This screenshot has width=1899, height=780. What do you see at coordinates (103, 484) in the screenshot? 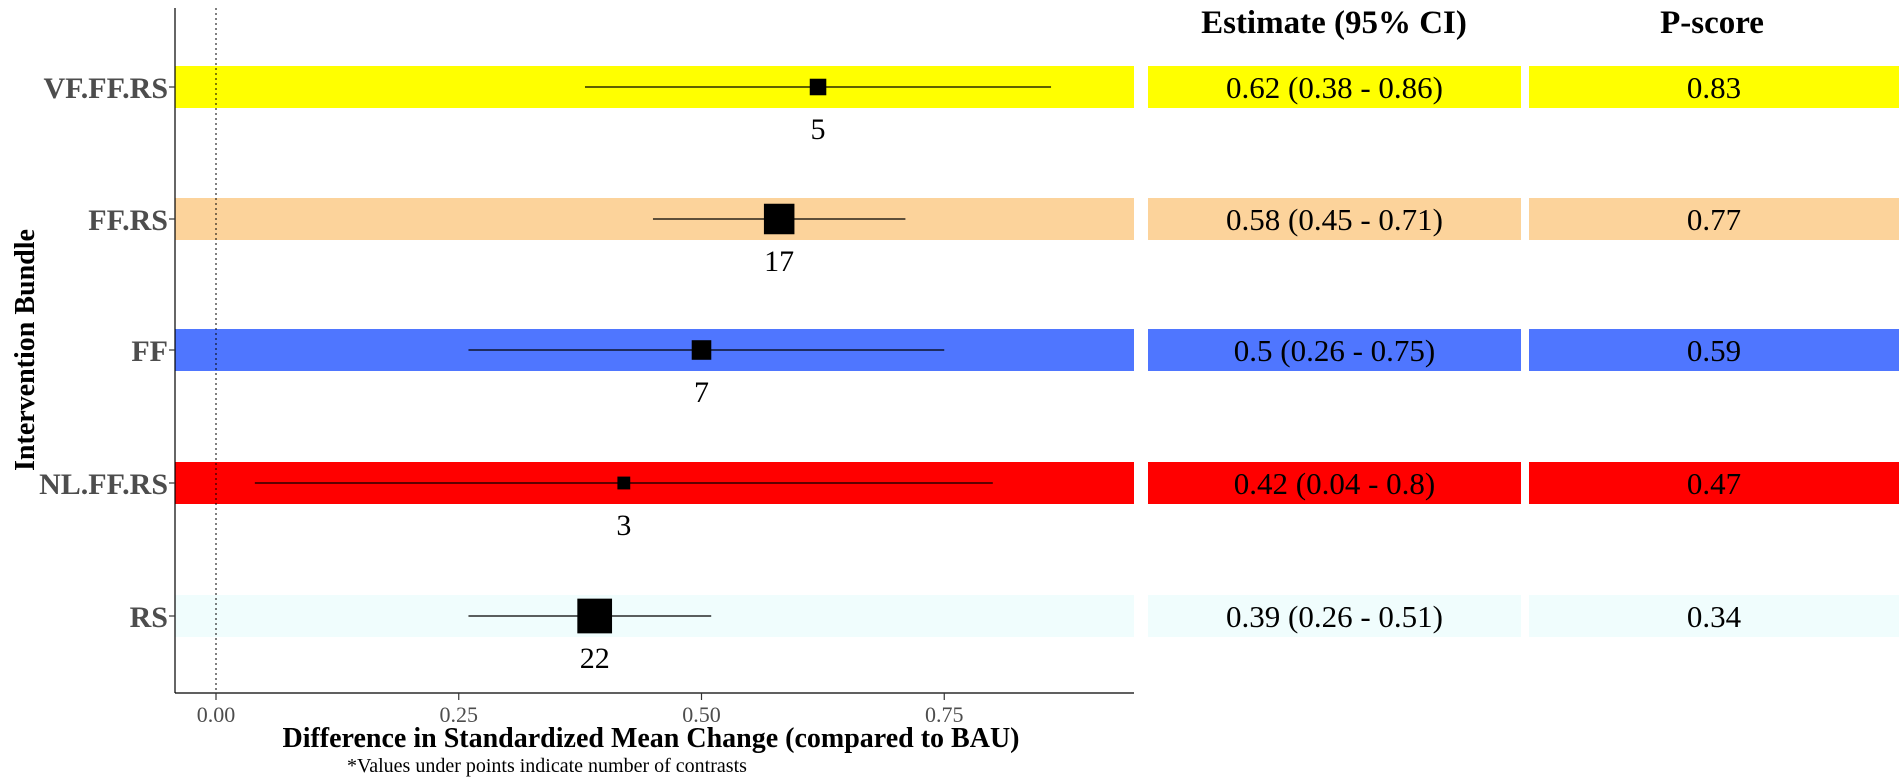
I see `row-label: NL.FF.RS` at bounding box center [103, 484].